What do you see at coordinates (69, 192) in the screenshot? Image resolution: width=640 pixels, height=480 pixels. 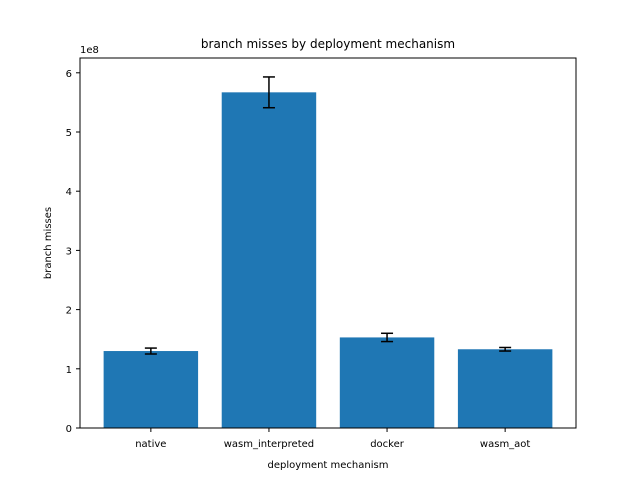 I see `y-tick-label-4: 4` at bounding box center [69, 192].